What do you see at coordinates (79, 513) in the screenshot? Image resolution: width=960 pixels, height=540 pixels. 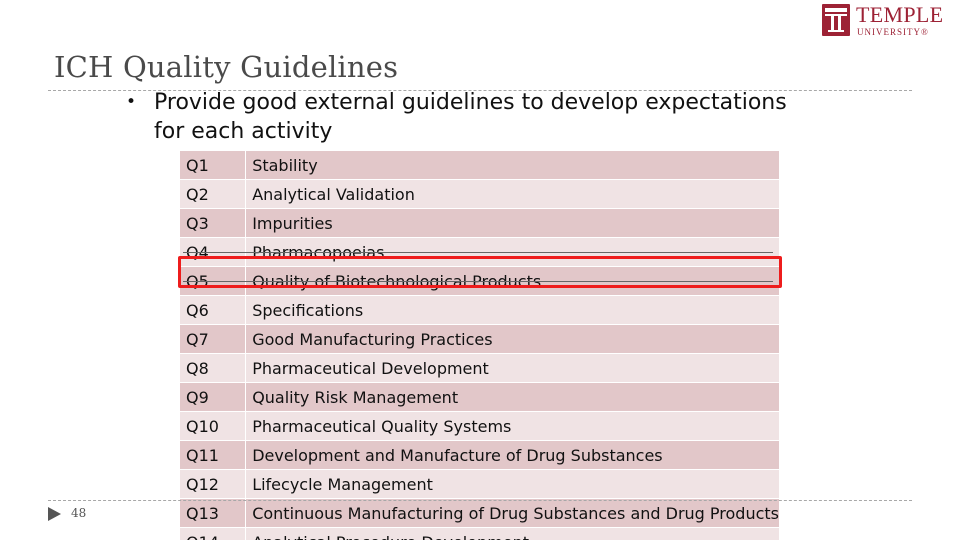 I see `page-number: 48` at bounding box center [79, 513].